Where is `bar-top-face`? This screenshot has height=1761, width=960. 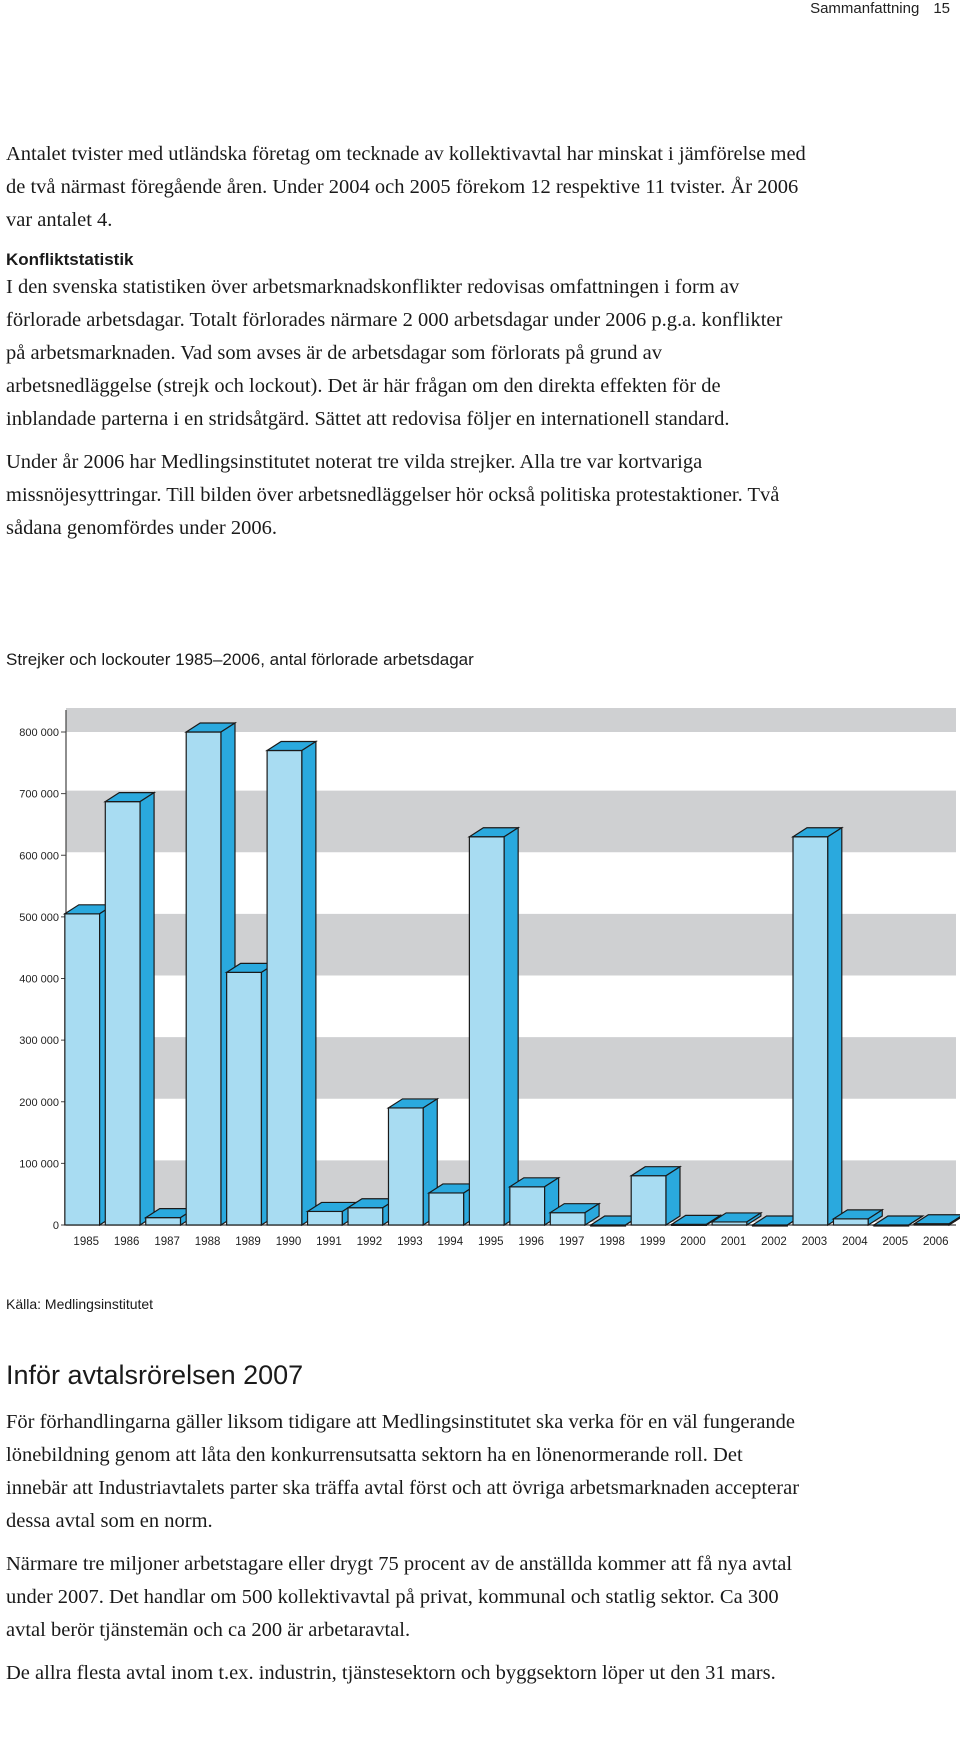 bar-top-face is located at coordinates (936, 1219).